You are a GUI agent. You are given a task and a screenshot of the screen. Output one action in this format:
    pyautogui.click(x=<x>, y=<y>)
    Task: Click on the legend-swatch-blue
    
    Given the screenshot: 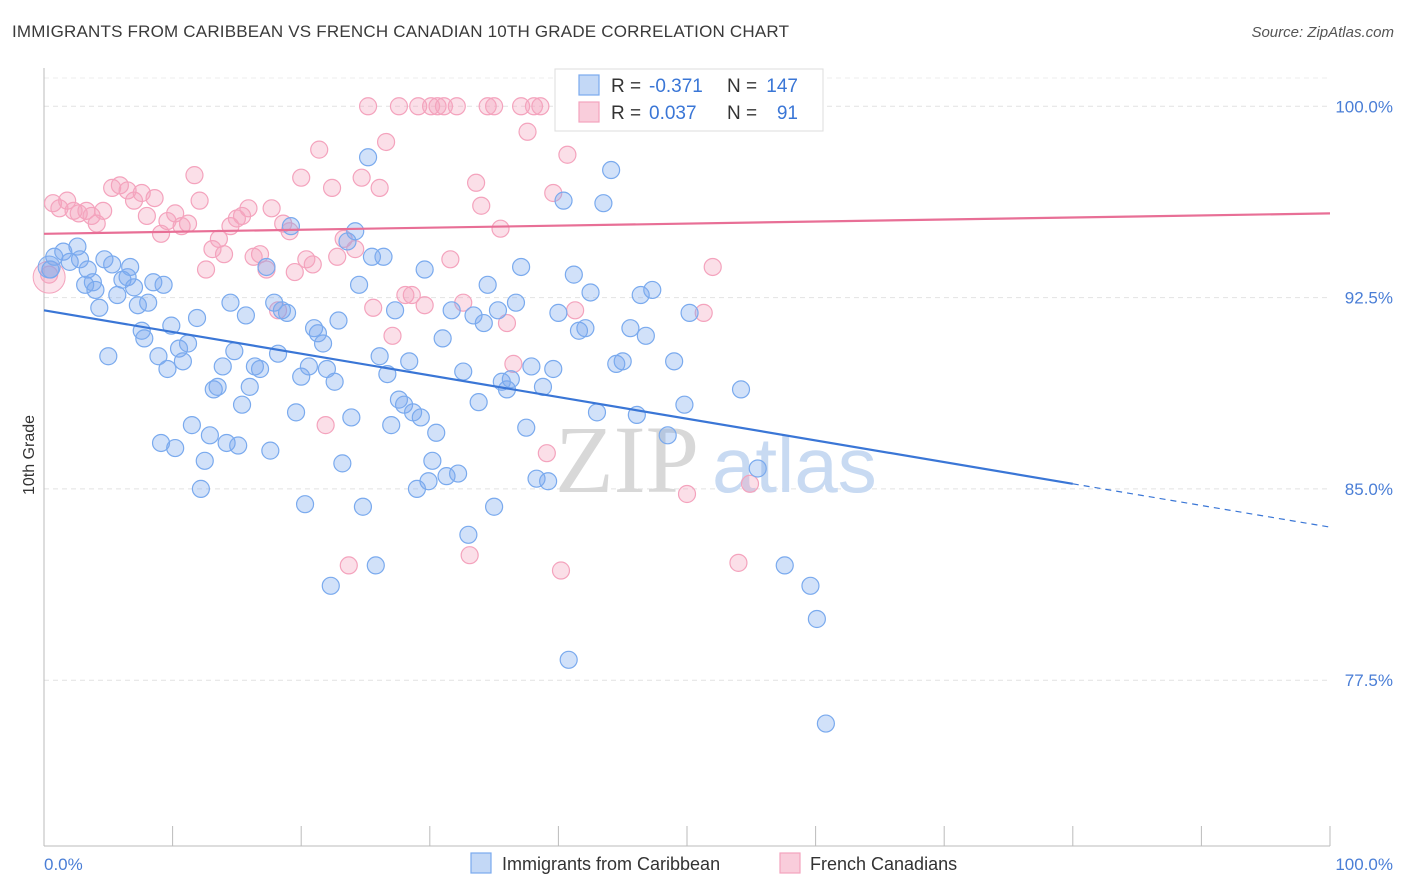 What is the action you would take?
    pyautogui.click(x=481, y=863)
    